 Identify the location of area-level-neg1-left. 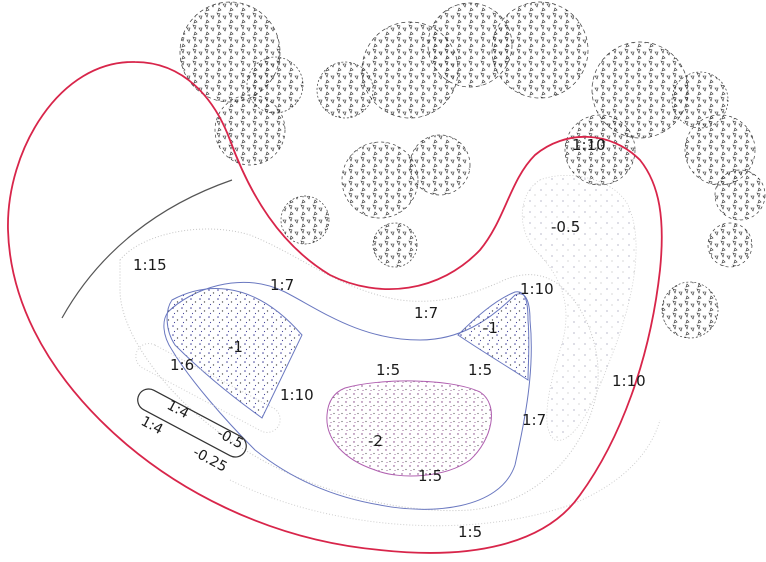
(234, 353).